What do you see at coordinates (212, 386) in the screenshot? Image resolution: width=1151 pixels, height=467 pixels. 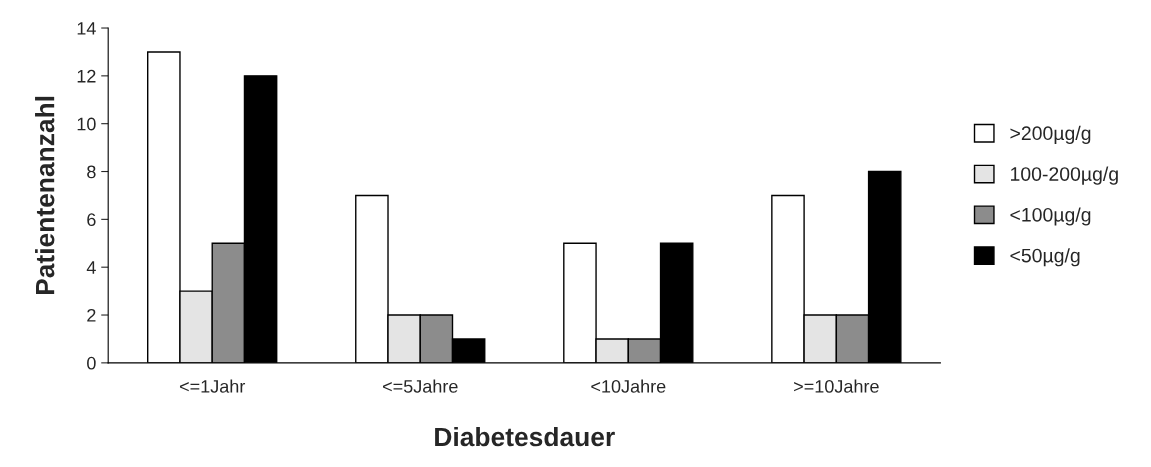 I see `x-tick-label: <=1Jahr` at bounding box center [212, 386].